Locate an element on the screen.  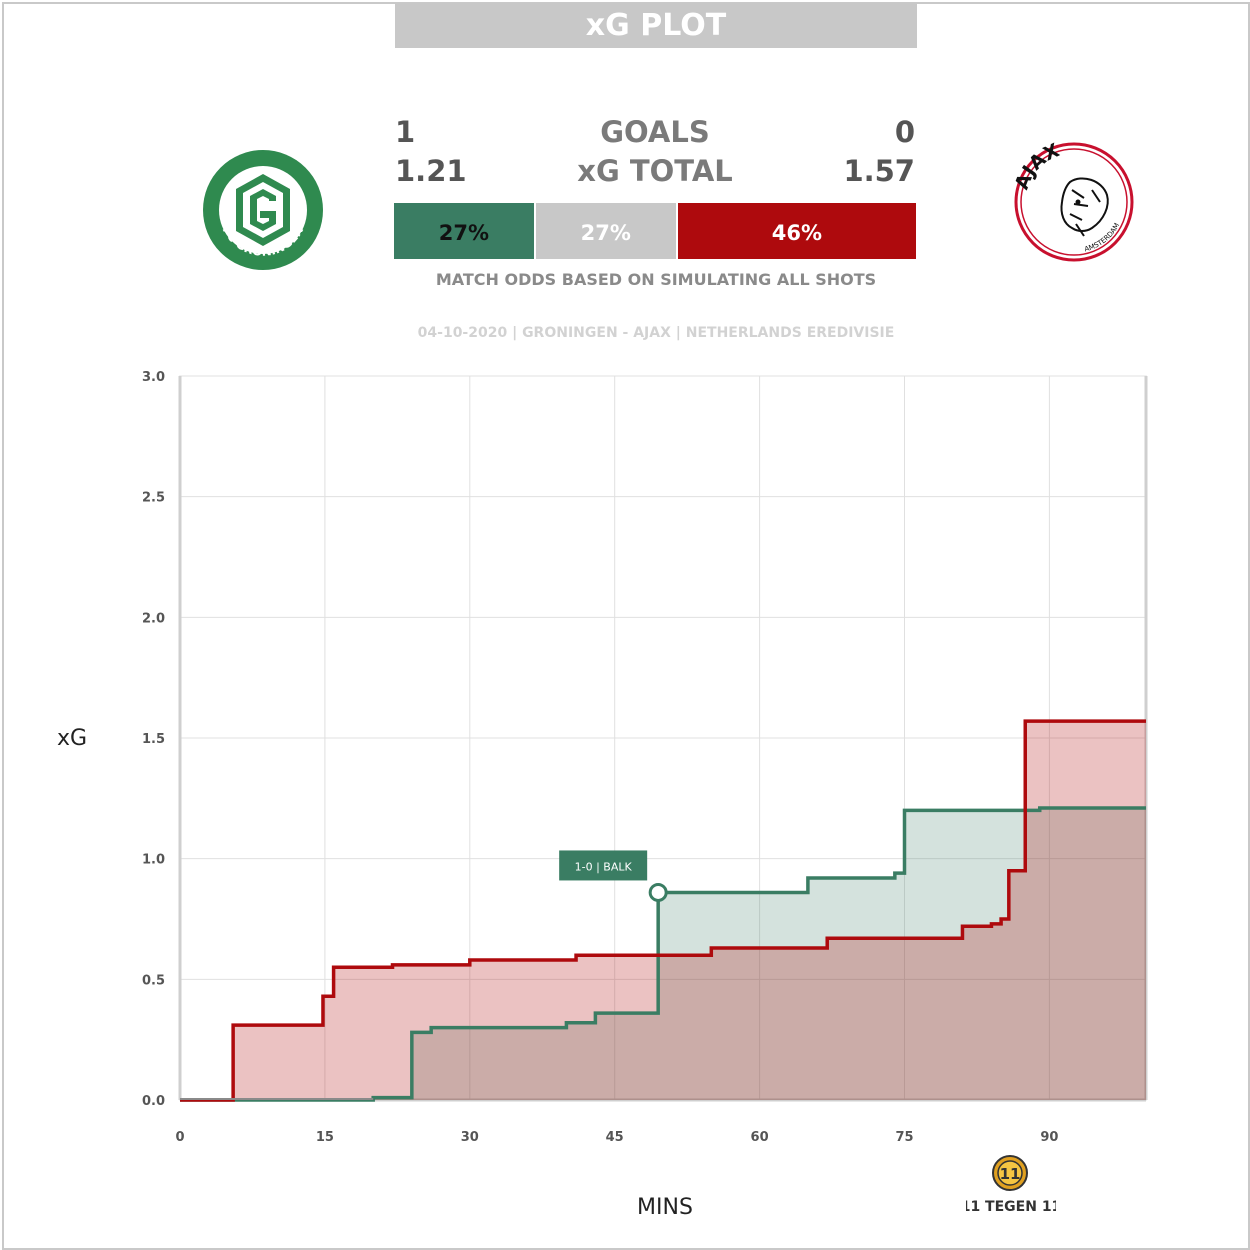
brand-logo: 11 11 TEGEN 11 is located at coordinates (1011, 1186).